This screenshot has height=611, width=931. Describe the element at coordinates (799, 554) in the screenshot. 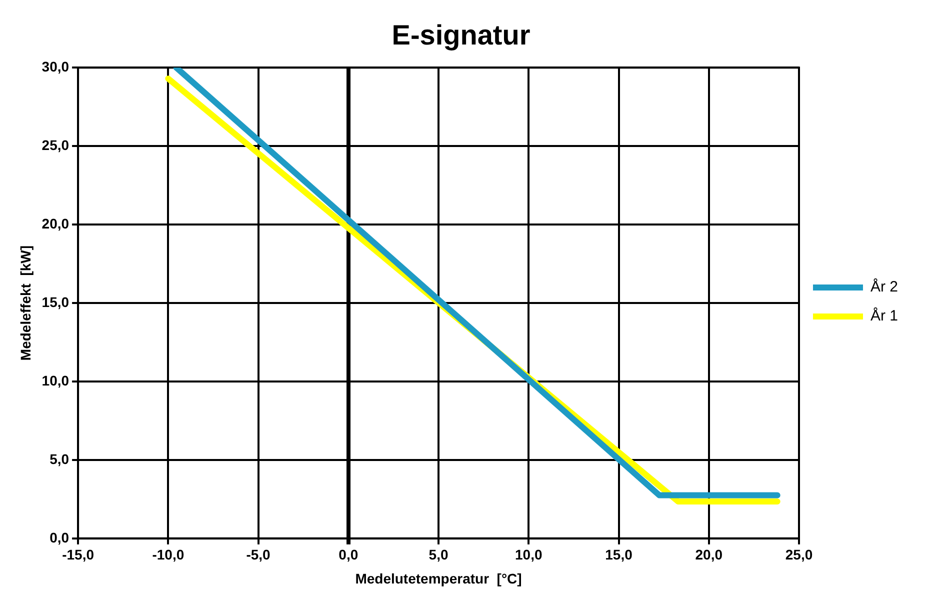

I see `x-tick-label: 25,0` at that location.